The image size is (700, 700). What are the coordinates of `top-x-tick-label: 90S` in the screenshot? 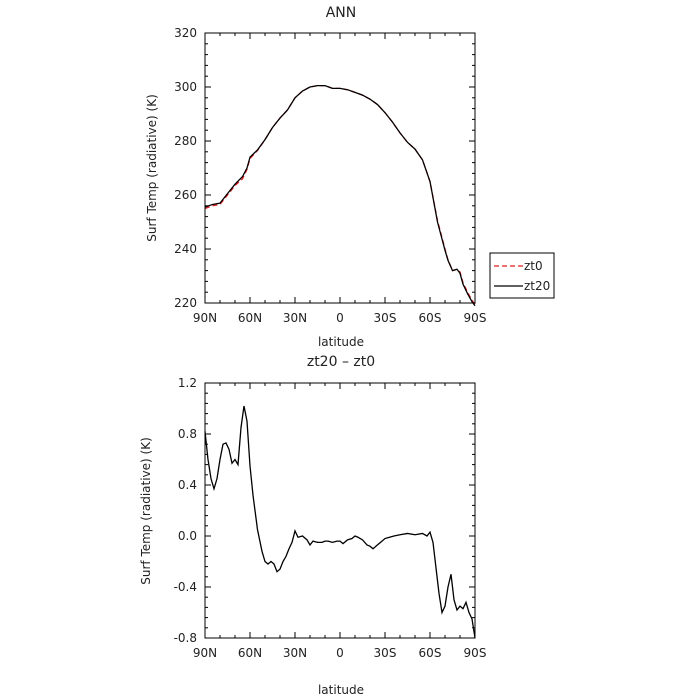 It's located at (475, 318).